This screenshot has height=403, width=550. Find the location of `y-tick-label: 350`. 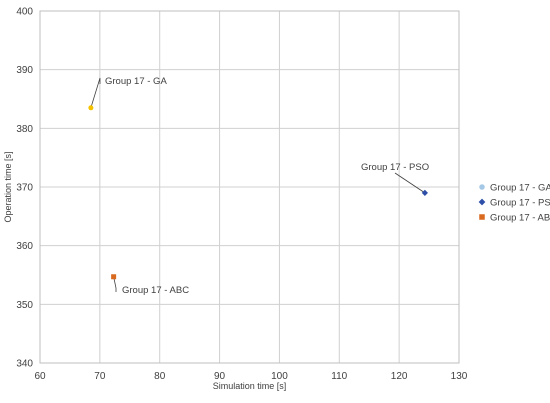

y-tick-label: 350 is located at coordinates (24, 305).